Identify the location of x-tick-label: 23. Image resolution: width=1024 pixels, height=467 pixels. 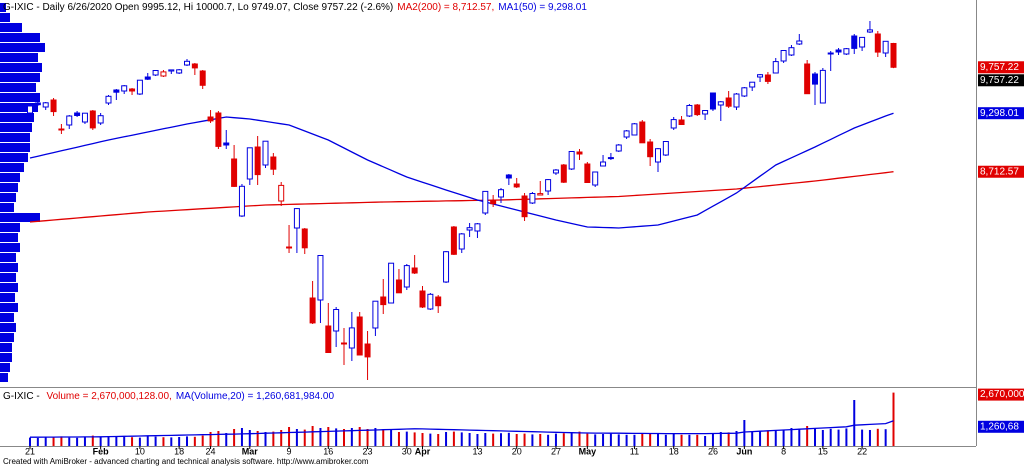
(368, 451).